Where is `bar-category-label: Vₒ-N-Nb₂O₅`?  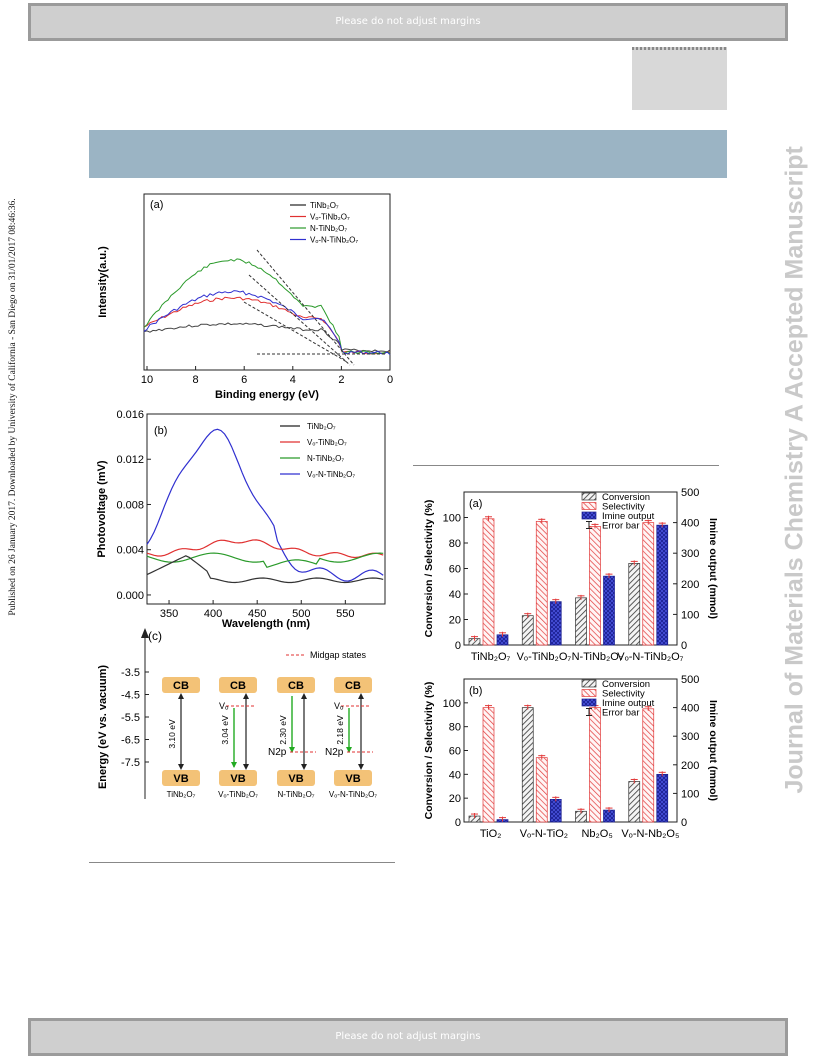
bar-category-label: Vₒ-N-Nb₂O₅ is located at coordinates (650, 834).